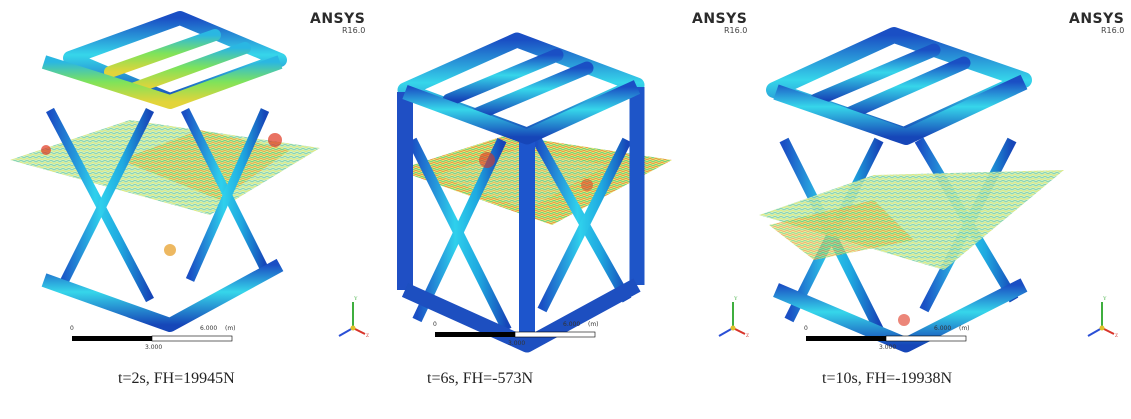  Describe the element at coordinates (480, 378) in the screenshot. I see `caption: t=6s, FH=-573N` at that location.